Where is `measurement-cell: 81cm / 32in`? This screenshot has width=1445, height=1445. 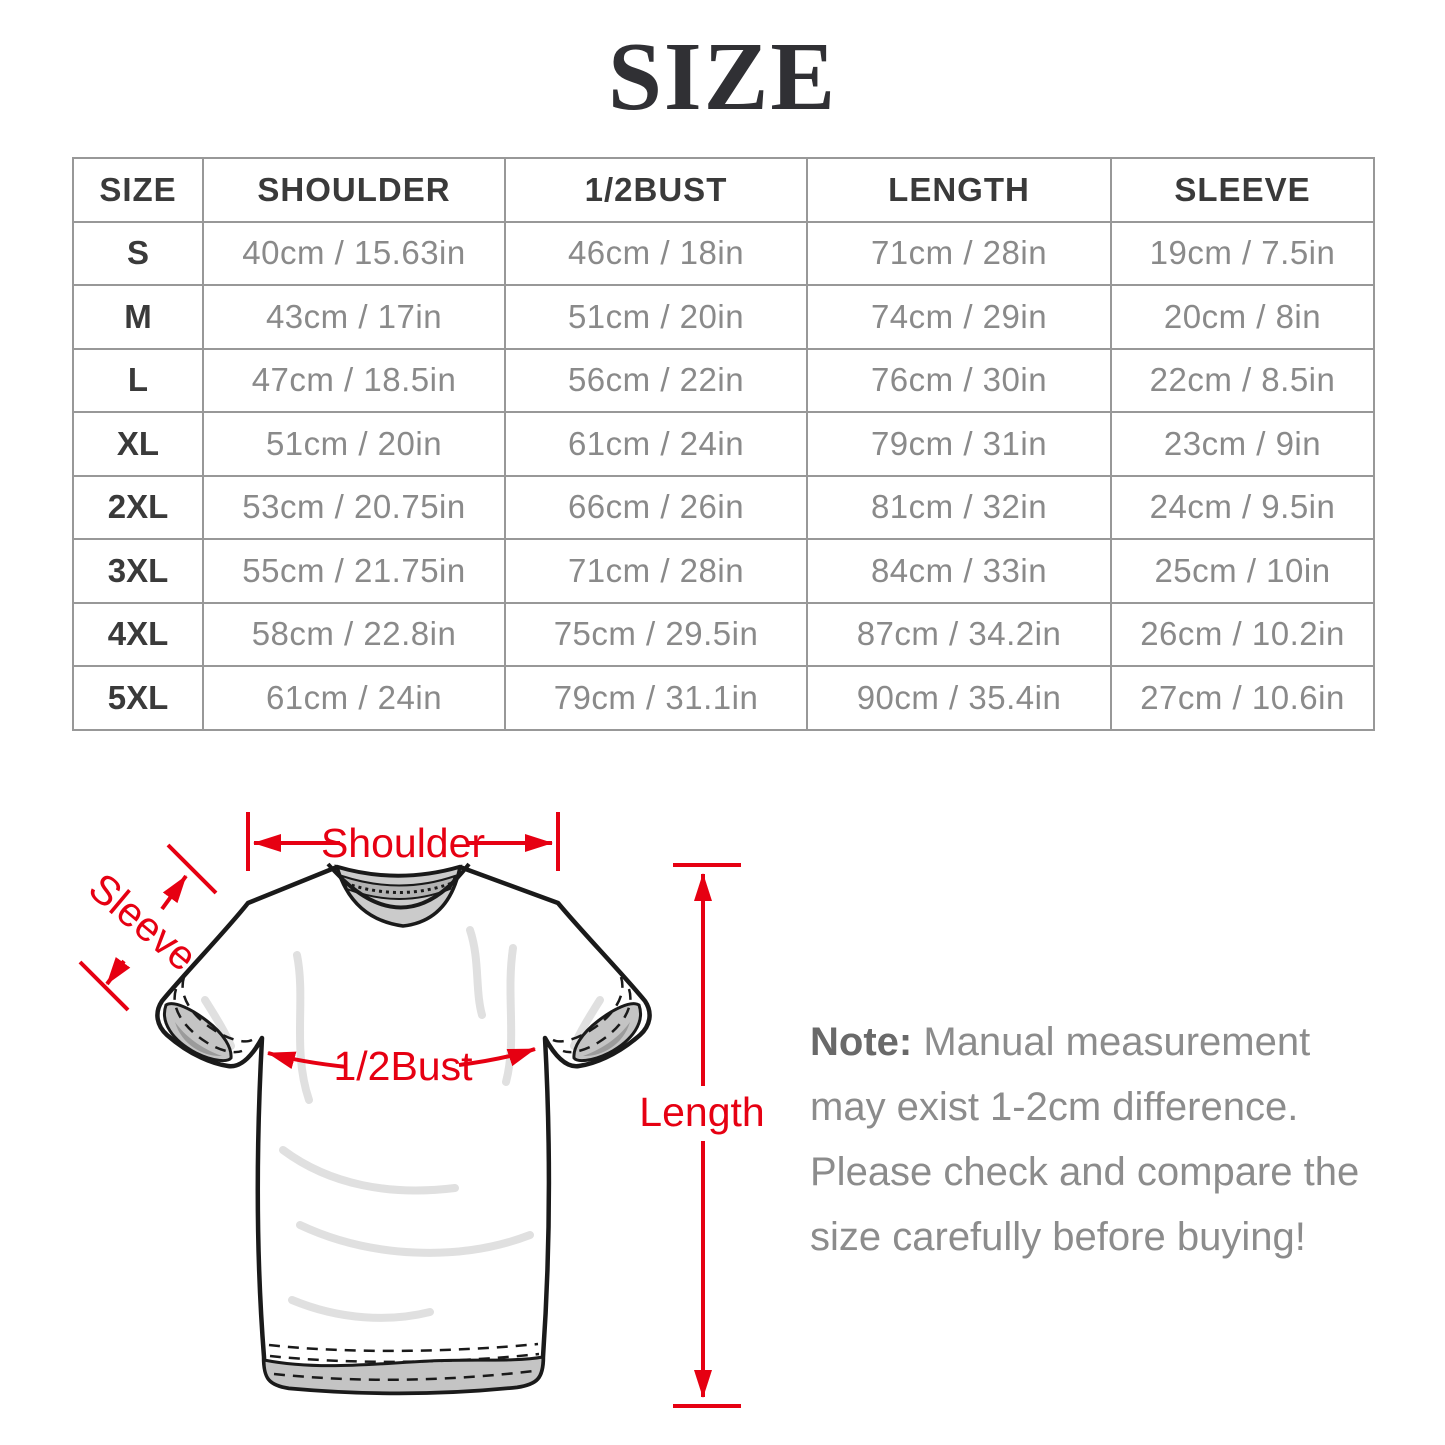
measurement-cell: 81cm / 32in is located at coordinates (959, 507).